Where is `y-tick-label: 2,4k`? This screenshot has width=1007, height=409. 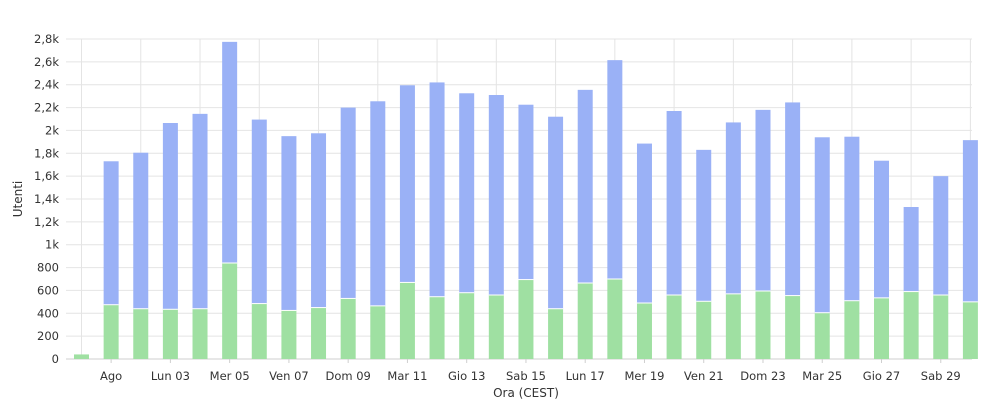 y-tick-label: 2,4k is located at coordinates (46, 85).